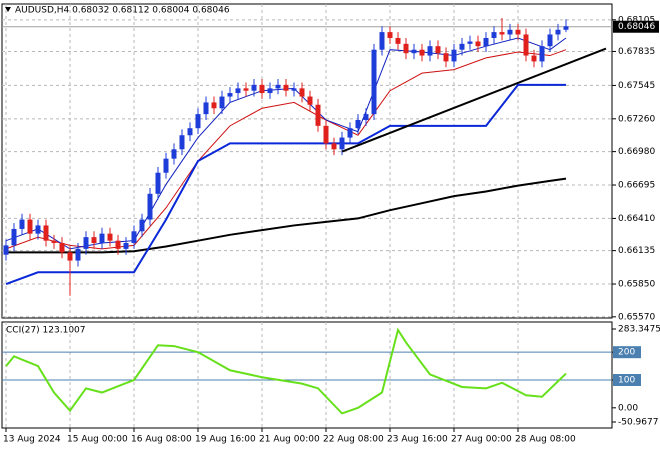 The height and width of the screenshot is (450, 660). I want to click on cci-y-tick-label: 0.00, so click(628, 408).